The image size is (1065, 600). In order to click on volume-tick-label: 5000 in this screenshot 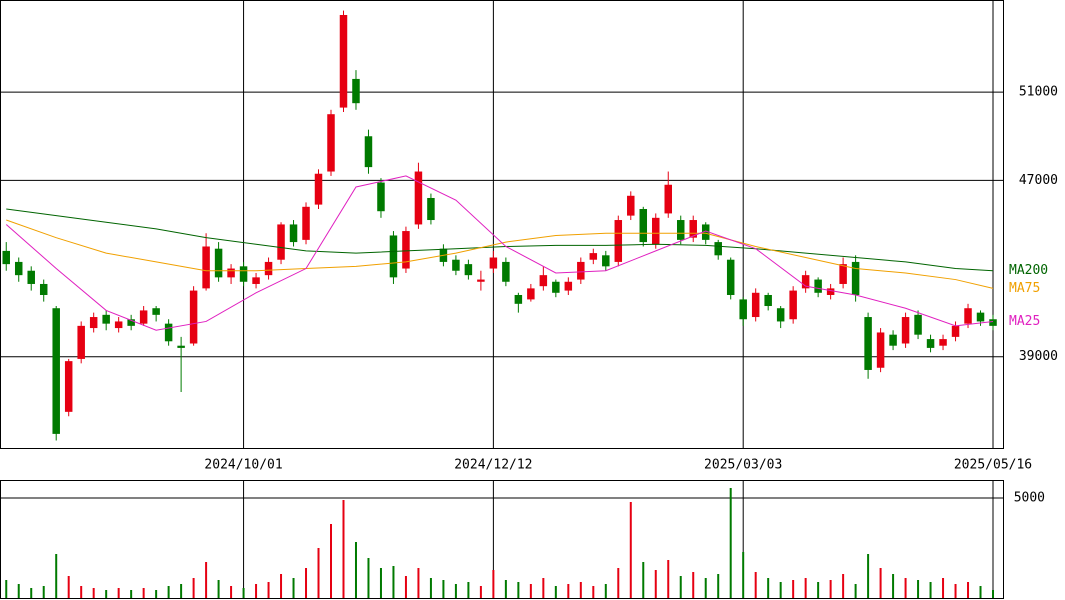, I will do `click(1029, 498)`.